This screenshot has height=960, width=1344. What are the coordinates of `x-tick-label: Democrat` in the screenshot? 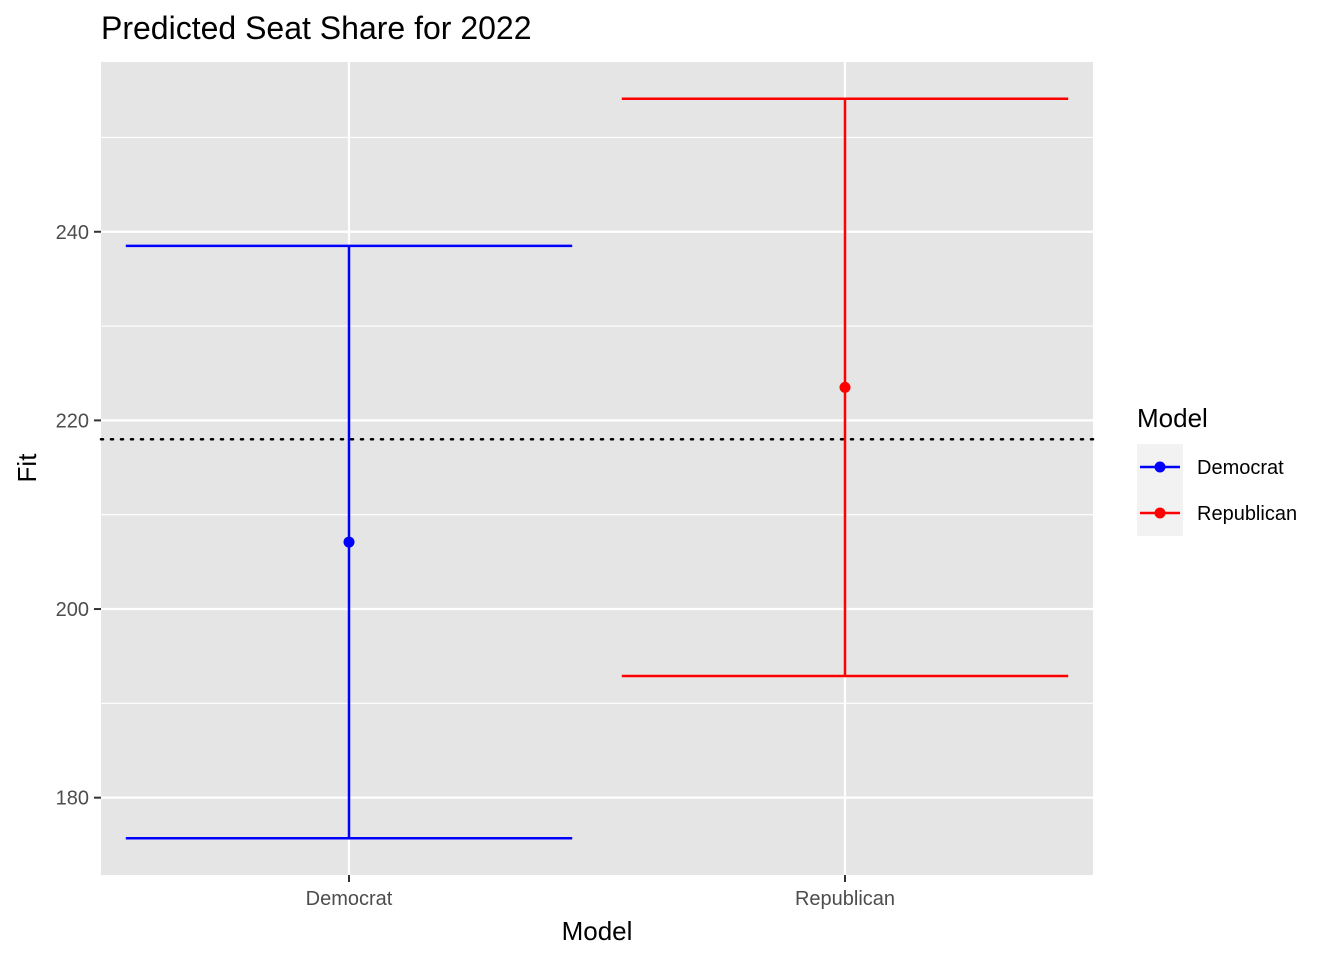 It's located at (349, 899).